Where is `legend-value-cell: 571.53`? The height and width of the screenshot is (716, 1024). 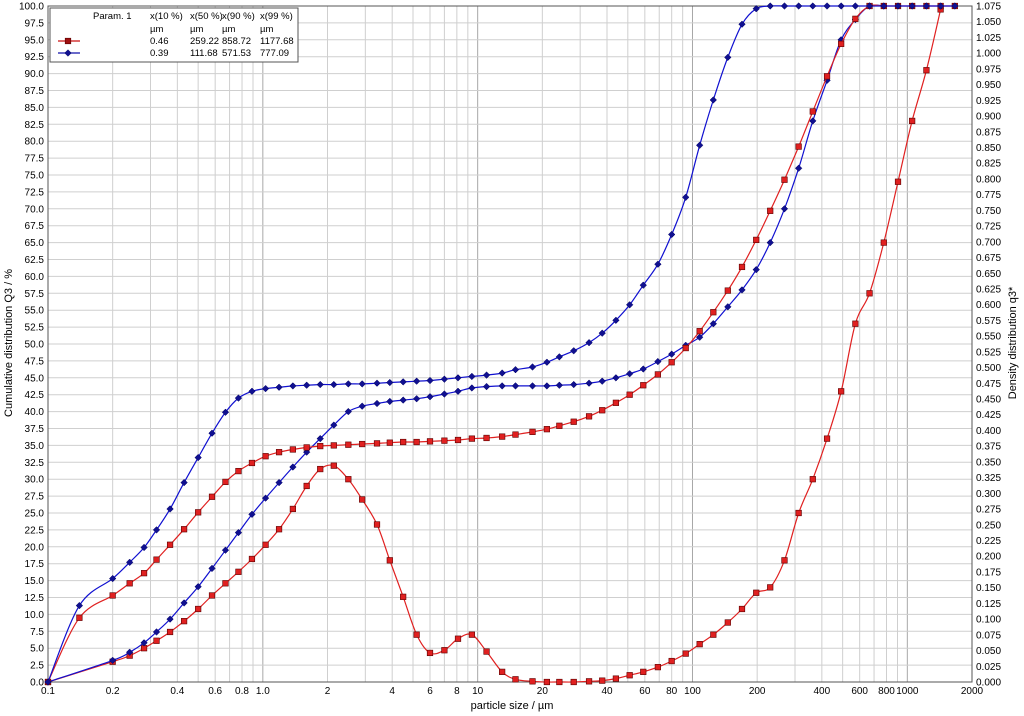
legend-value-cell: 571.53 is located at coordinates (236, 53).